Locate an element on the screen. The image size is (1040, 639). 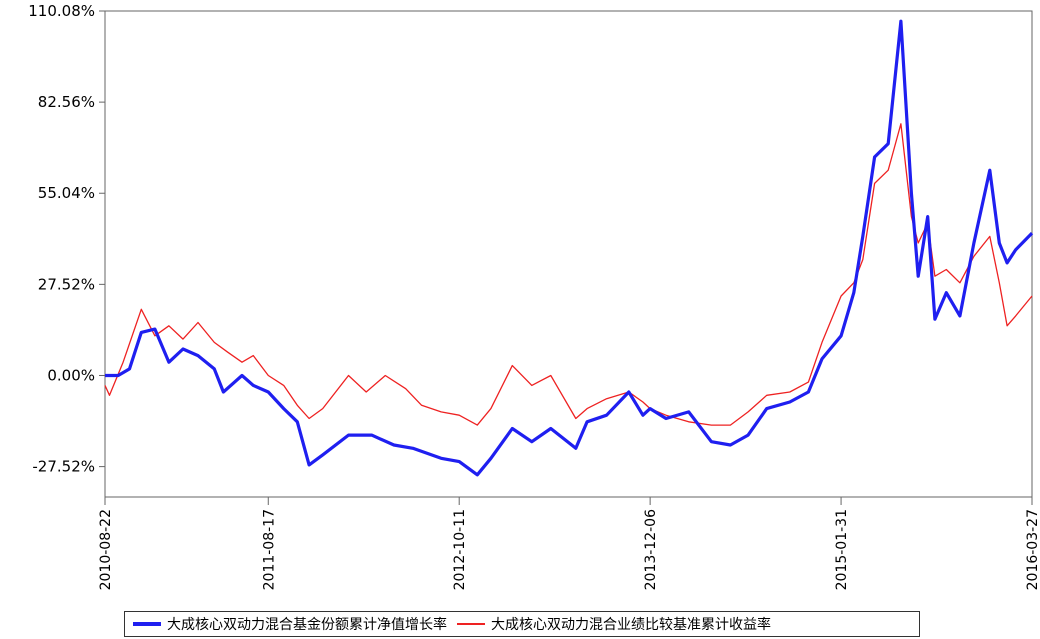
x-tick-label: 2011-08-17 is located at coordinates (269, 549).